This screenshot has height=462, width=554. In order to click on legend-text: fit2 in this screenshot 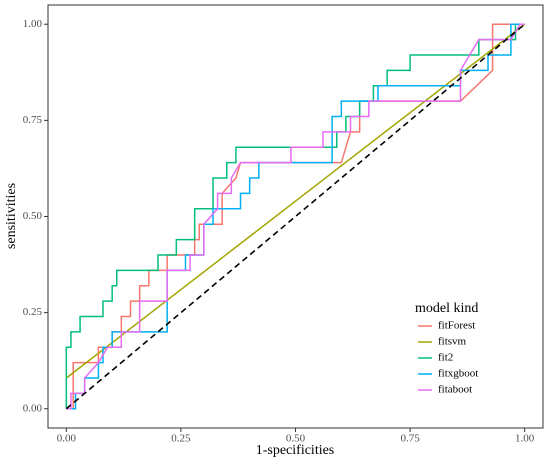, I will do `click(445, 358)`.